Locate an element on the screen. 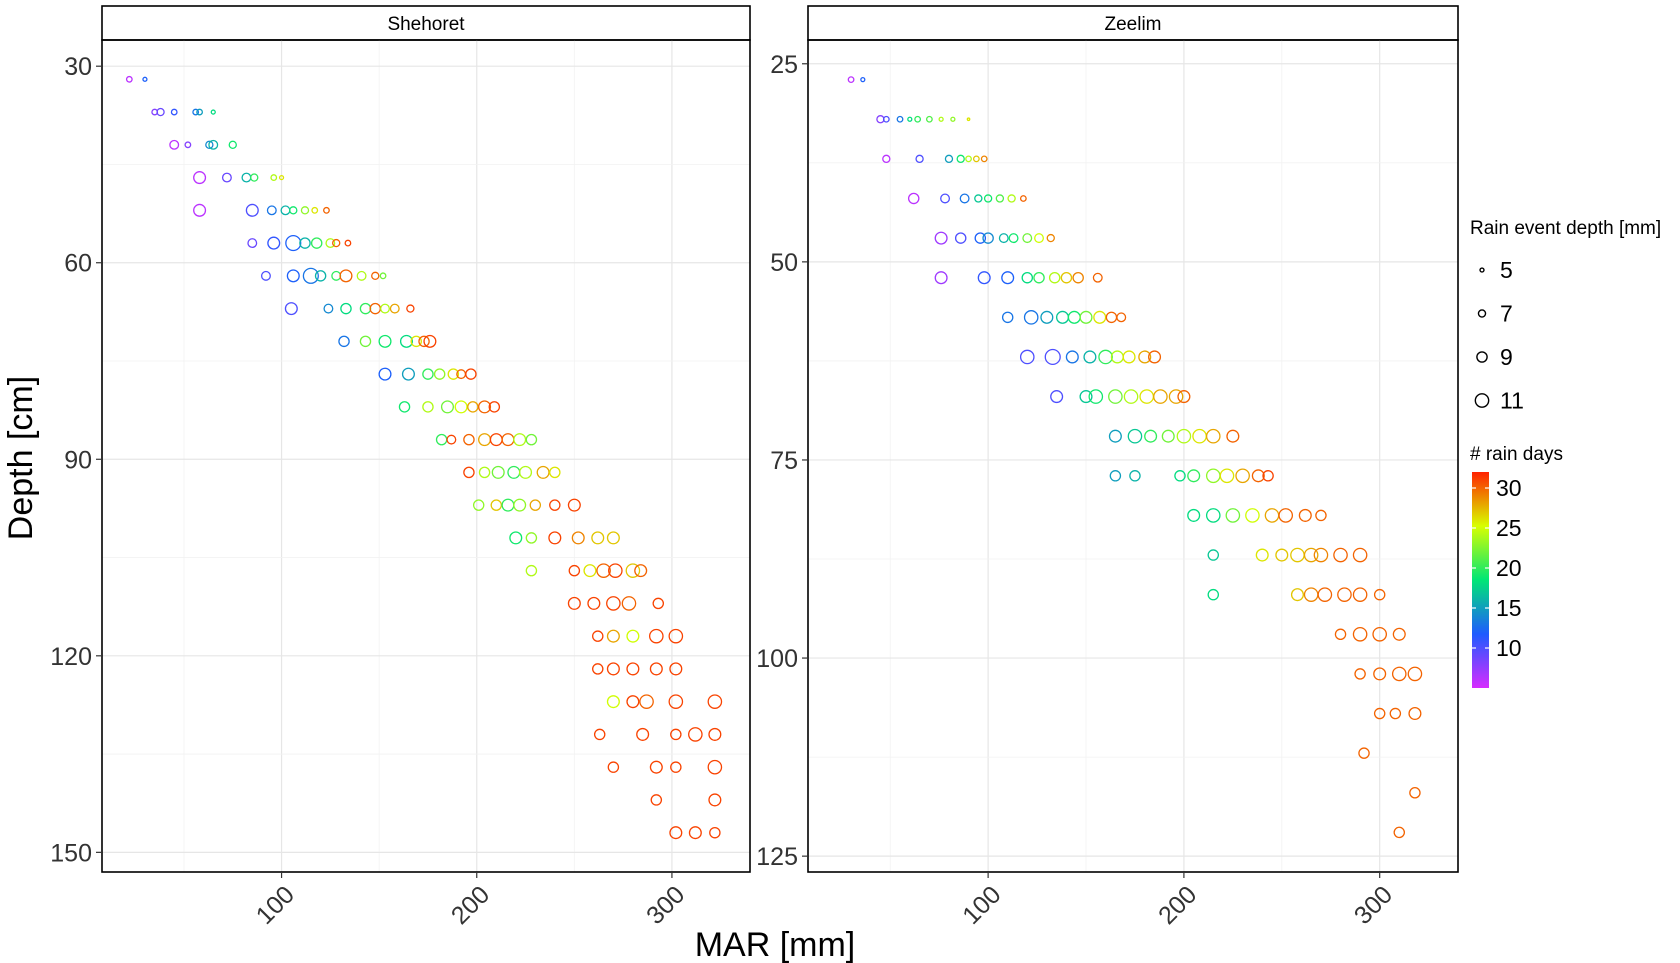 The height and width of the screenshot is (963, 1680). y-tick-label: 30 is located at coordinates (78, 67).